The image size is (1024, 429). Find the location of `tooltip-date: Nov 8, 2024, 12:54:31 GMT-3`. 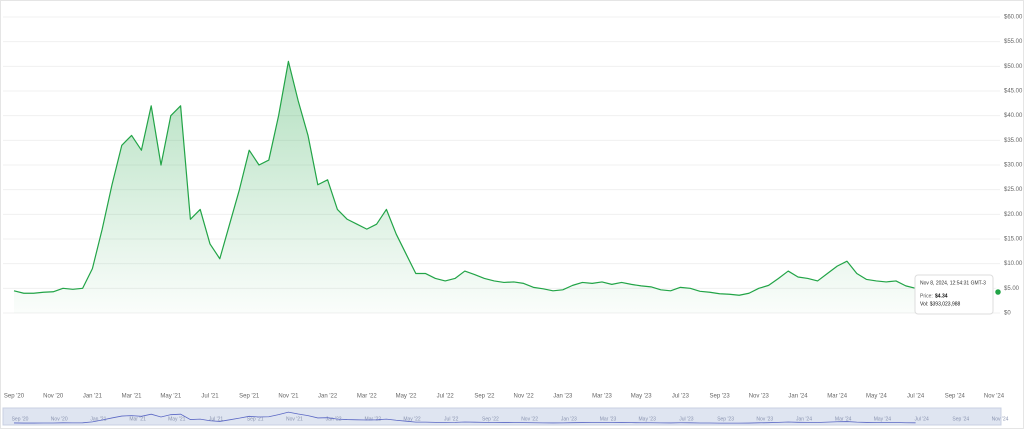

tooltip-date: Nov 8, 2024, 12:54:31 GMT-3 is located at coordinates (953, 283).